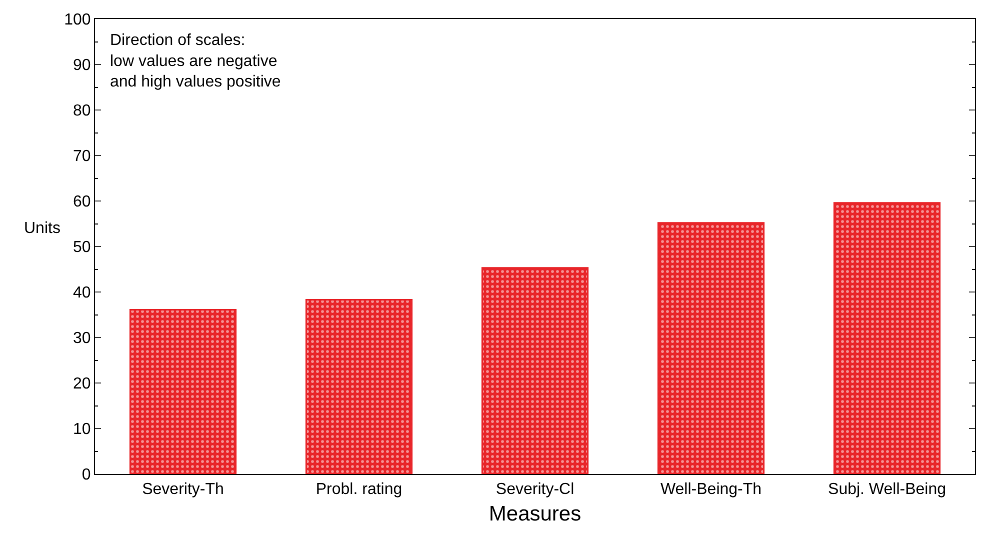  Describe the element at coordinates (42, 228) in the screenshot. I see `y-axis-title: Units` at that location.